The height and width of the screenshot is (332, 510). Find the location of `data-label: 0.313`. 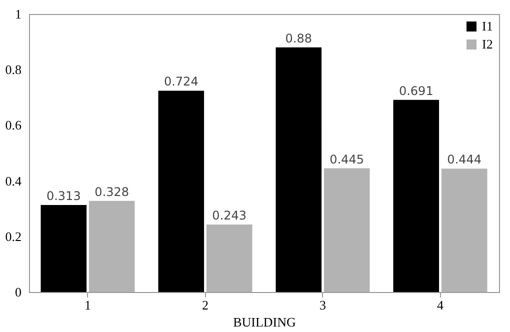

data-label: 0.313 is located at coordinates (63, 195).